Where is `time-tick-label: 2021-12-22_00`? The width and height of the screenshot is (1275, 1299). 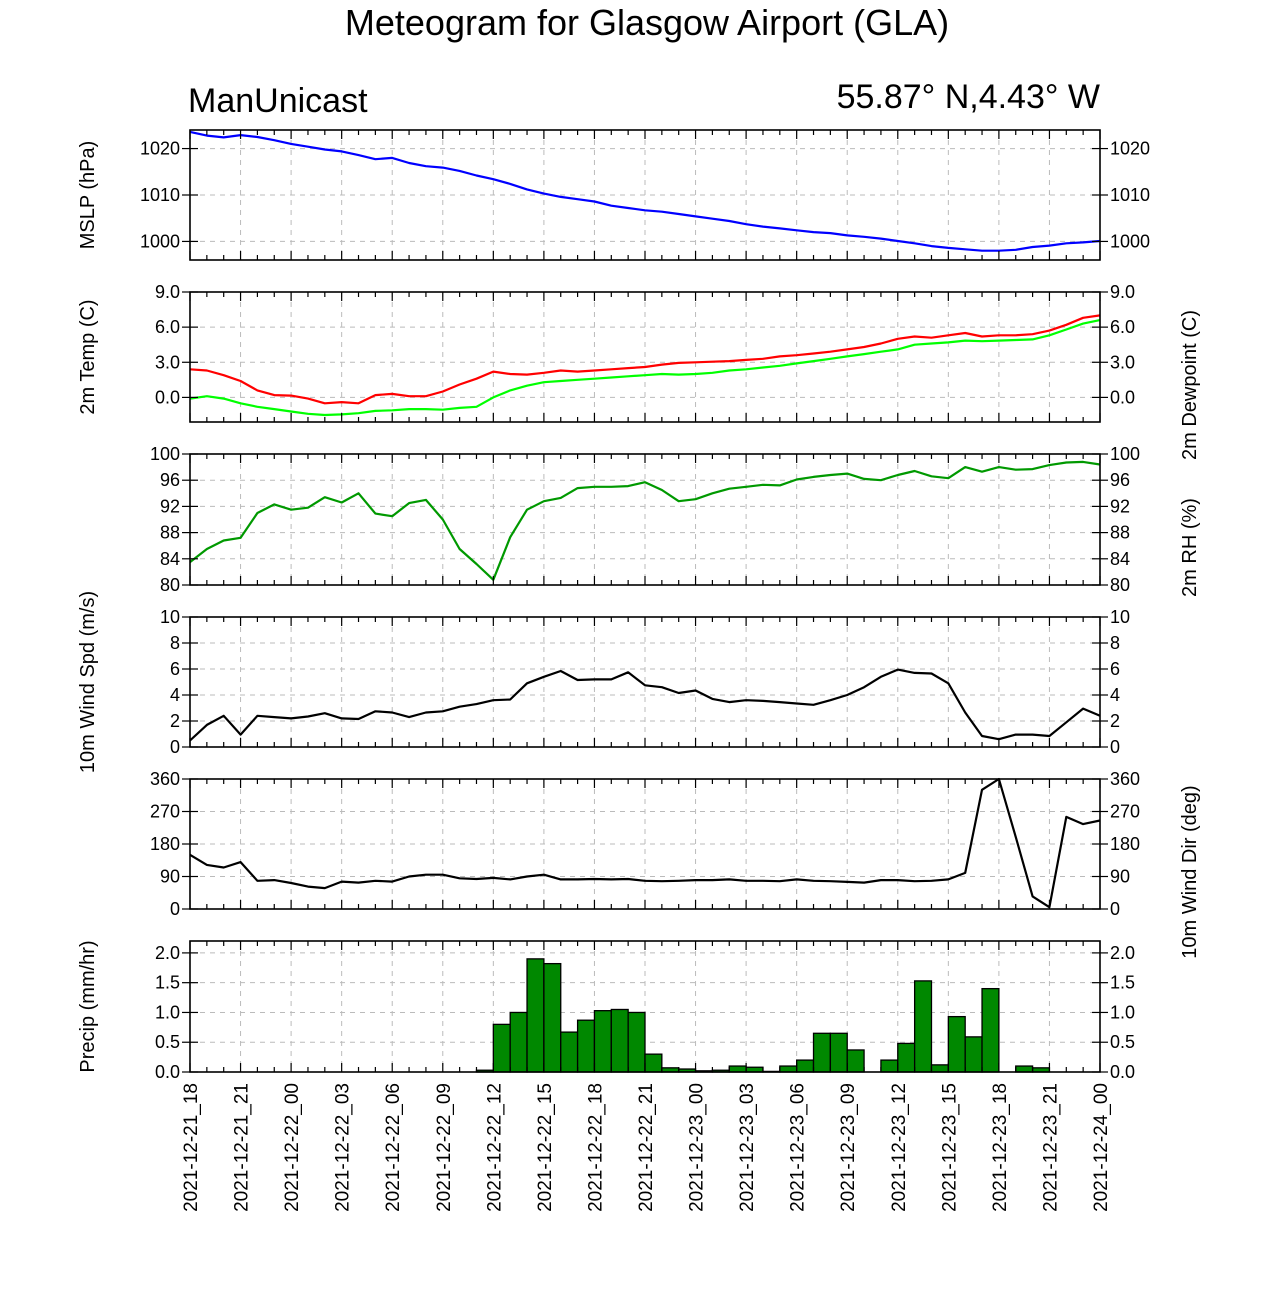
time-tick-label: 2021-12-22_00 is located at coordinates (292, 1147).